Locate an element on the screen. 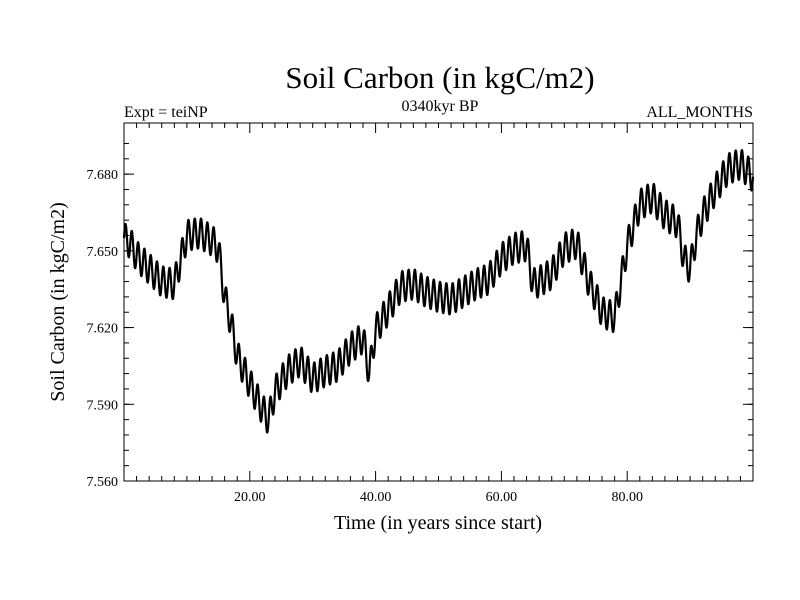 The height and width of the screenshot is (600, 800). chart-title: Soil Carbon (in kgC/m2) is located at coordinates (439, 77).